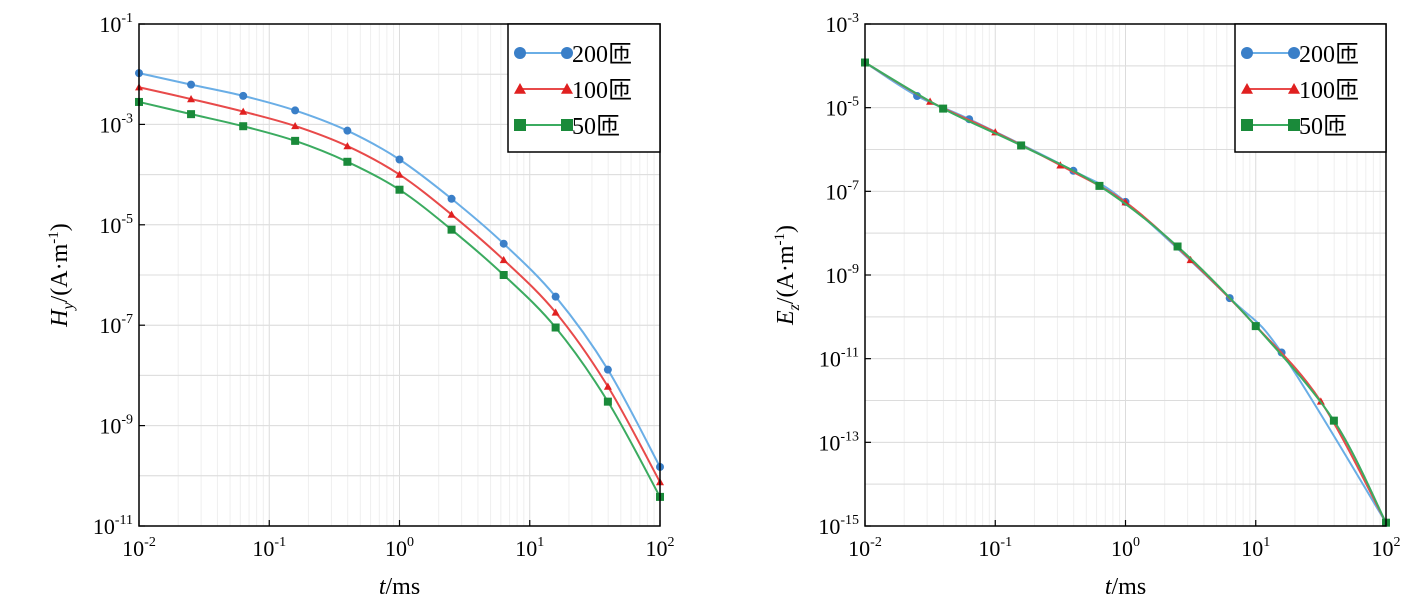  What do you see at coordinates (61, 275) in the screenshot?
I see `y-axis-label: Hy/(A·m-1)` at bounding box center [61, 275].